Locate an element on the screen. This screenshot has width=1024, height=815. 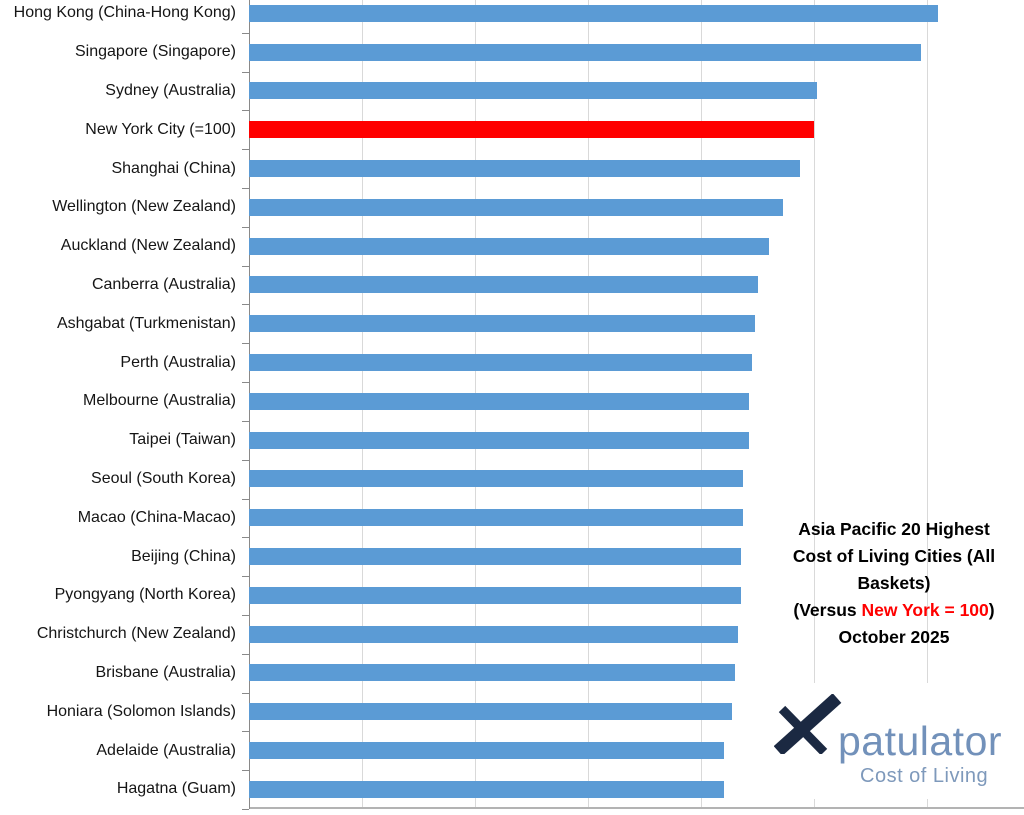
logo-name-text: patulator is located at coordinates (920, 741).